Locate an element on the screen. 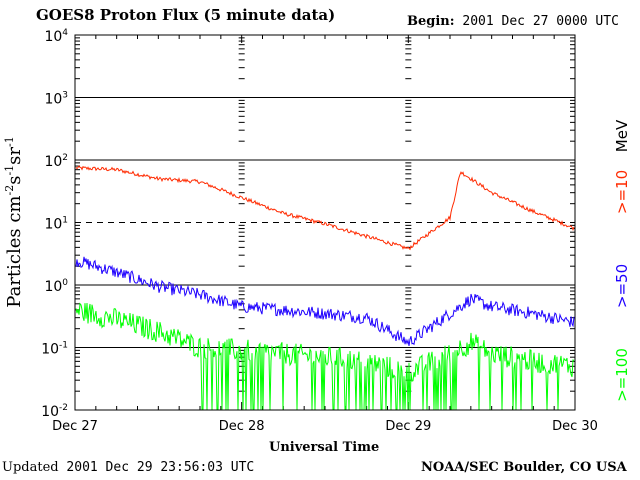 This screenshot has height=480, width=640. begin-value: 2001 Dec 27 0000 UTC is located at coordinates (540, 21).